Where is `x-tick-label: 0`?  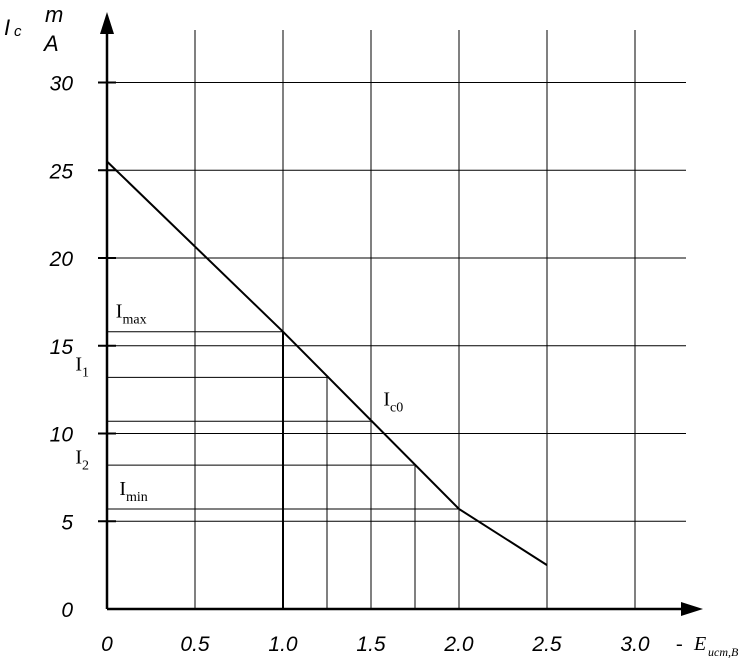 x-tick-label: 0 is located at coordinates (107, 644).